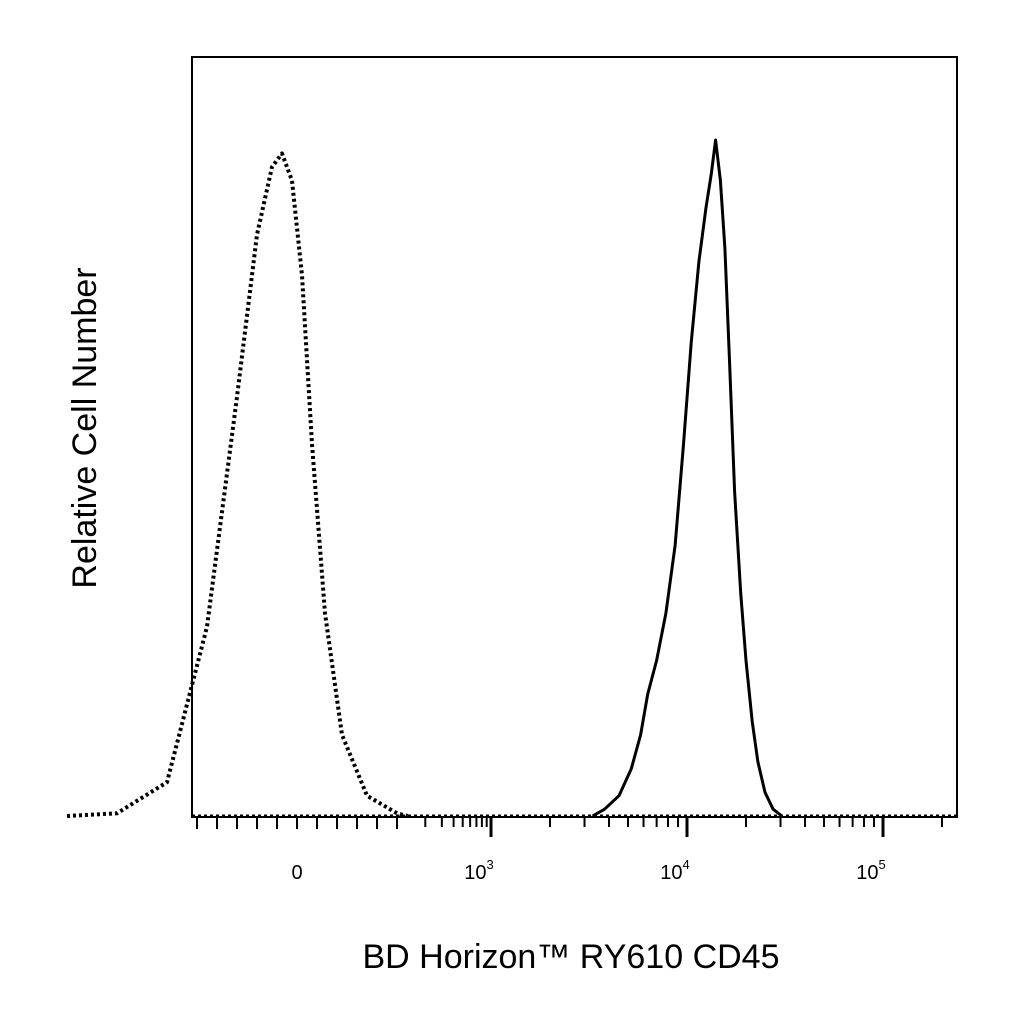  I want to click on y-axis-label: Relative Cell Number, so click(85, 427).